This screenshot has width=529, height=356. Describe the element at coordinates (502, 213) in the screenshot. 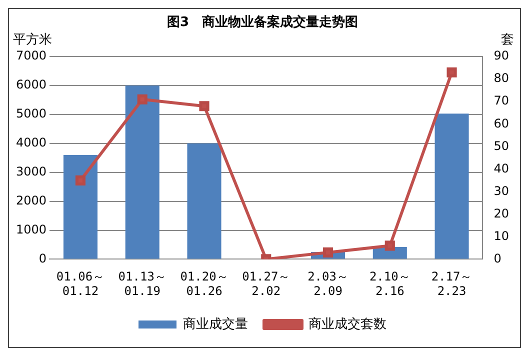

I see `y2-tick-label: 20` at that location.